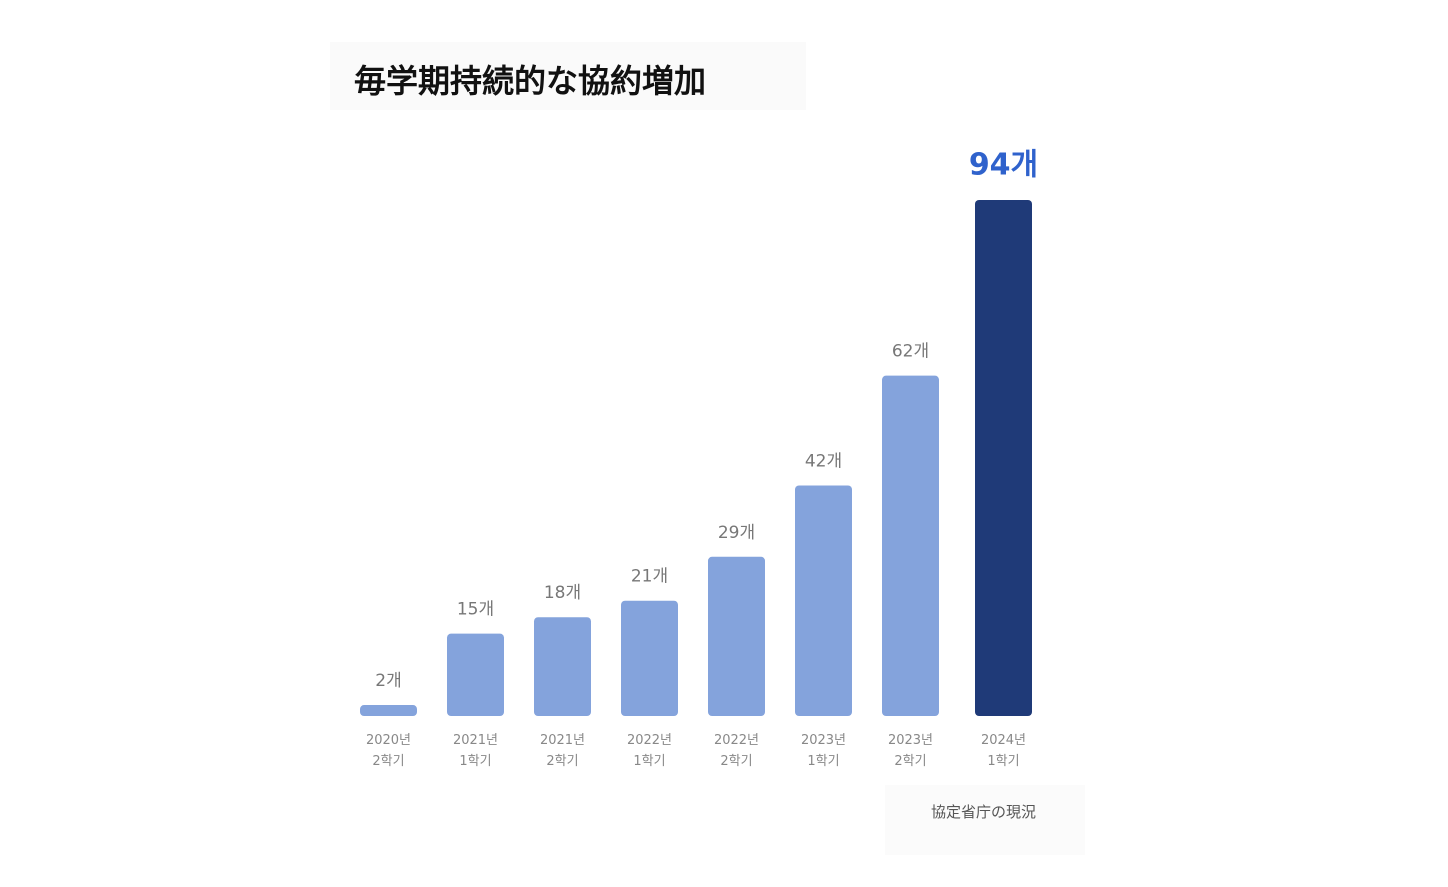 The image size is (1448, 887). Describe the element at coordinates (649, 577) in the screenshot. I see `value-label: 21개` at that location.